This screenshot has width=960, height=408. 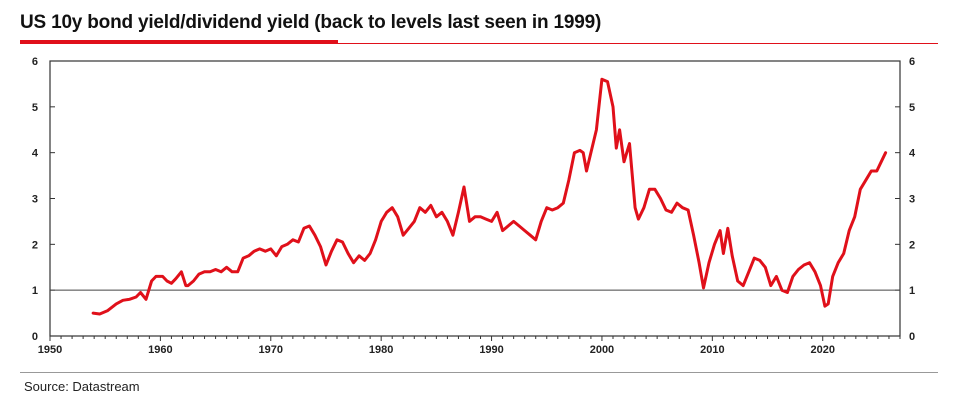 What do you see at coordinates (35, 291) in the screenshot?
I see `y-tick-label-left: 1` at bounding box center [35, 291].